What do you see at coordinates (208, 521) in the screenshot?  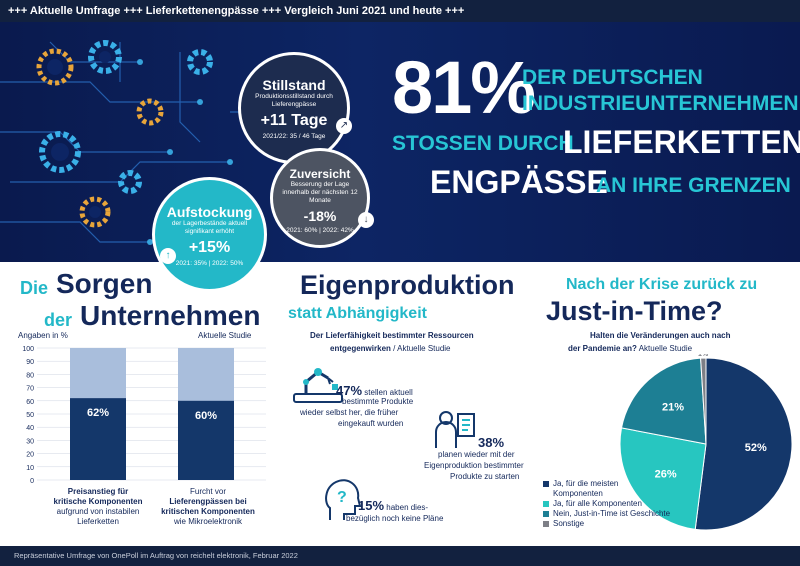 I see `bar2-caption-line1: wie Mikroelektronik` at bounding box center [208, 521].